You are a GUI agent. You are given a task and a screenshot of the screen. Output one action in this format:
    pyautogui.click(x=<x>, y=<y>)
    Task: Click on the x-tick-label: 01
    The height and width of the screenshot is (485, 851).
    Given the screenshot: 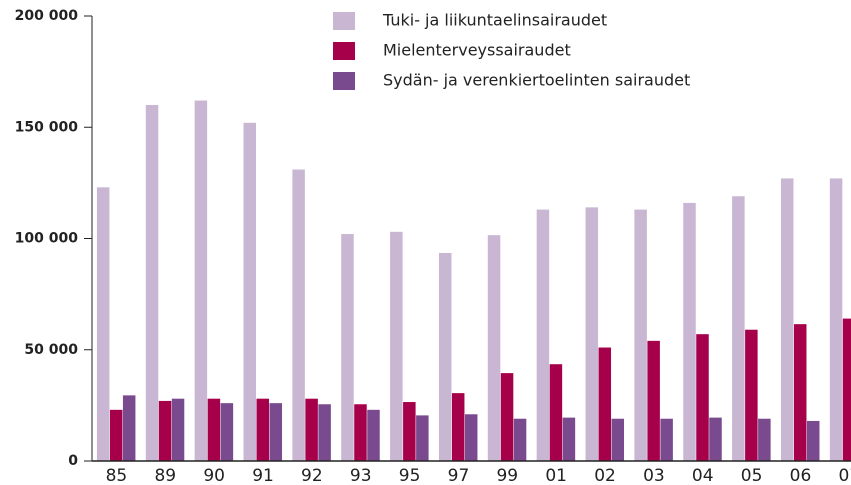 What is the action you would take?
    pyautogui.click(x=556, y=475)
    